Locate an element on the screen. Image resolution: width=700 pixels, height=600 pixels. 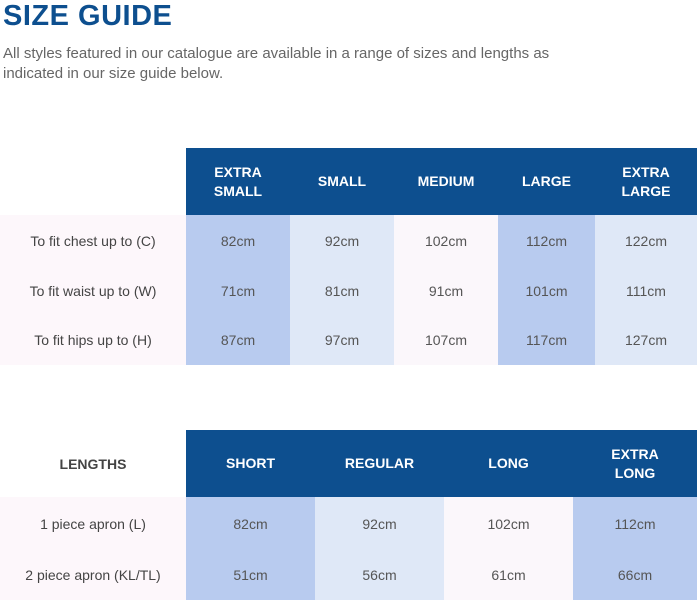
table-cell: 51cm is located at coordinates (250, 575).